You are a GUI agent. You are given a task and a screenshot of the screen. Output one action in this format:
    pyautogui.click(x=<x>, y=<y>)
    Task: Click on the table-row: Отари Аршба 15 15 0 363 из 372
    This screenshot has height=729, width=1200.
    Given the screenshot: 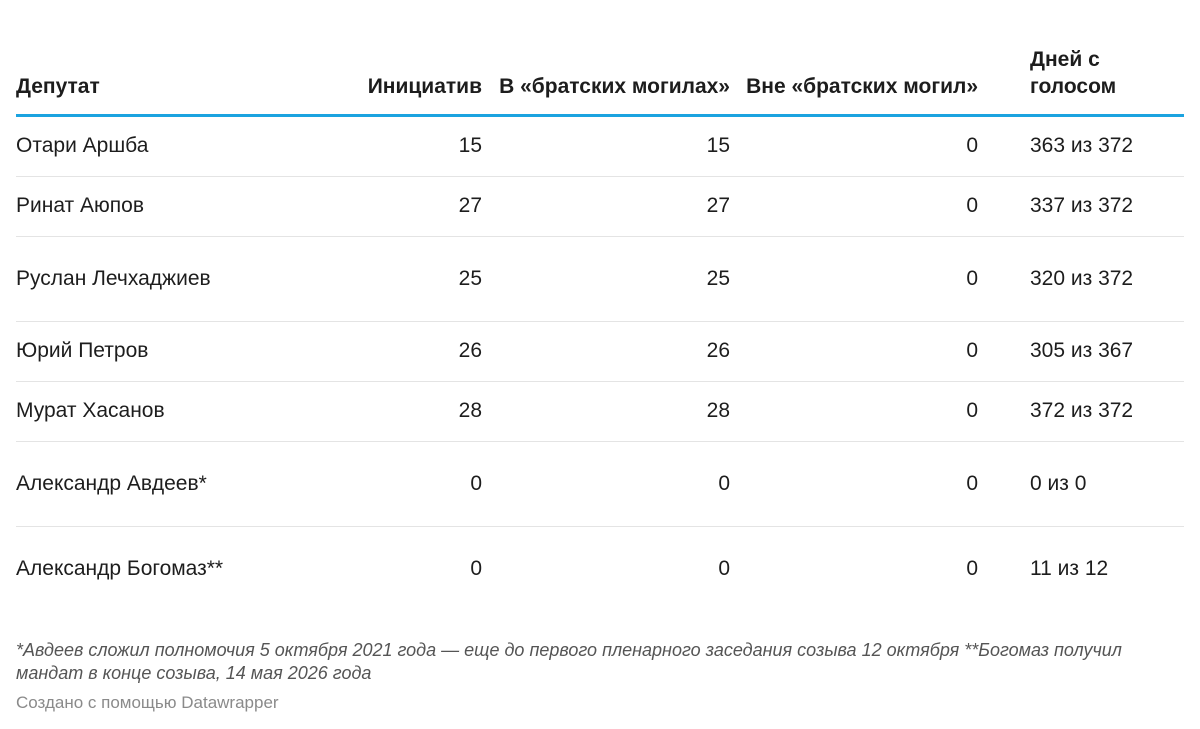 What is the action you would take?
    pyautogui.click(x=600, y=146)
    